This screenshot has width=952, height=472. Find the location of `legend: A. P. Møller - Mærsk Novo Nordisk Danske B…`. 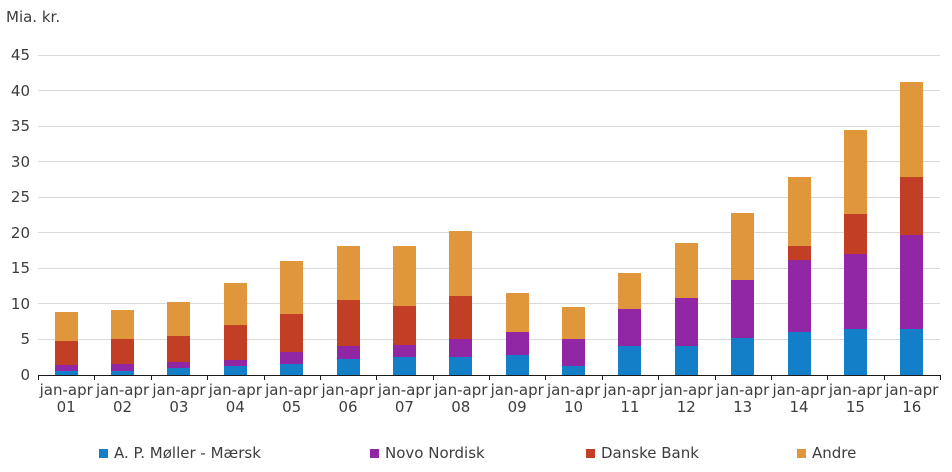

legend: A. P. Møller - Mærsk Novo Nordisk Danske B… is located at coordinates (476, 455).